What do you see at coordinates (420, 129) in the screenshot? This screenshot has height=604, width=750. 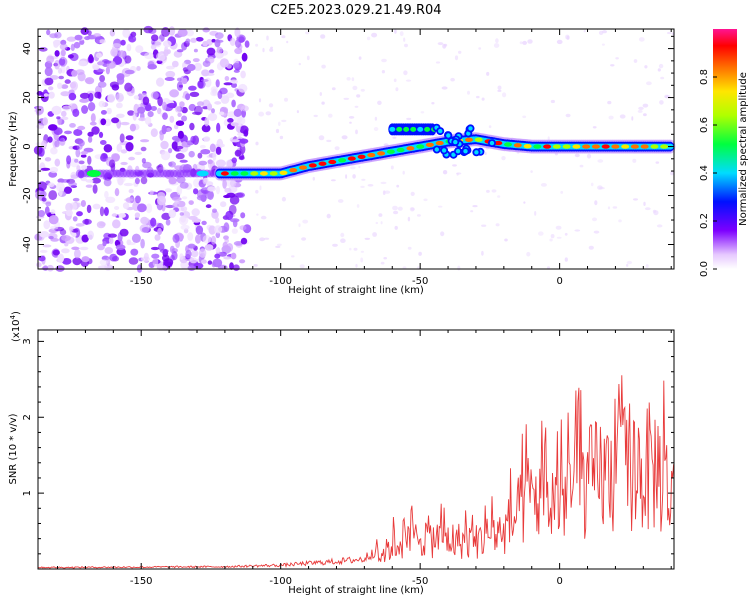 I see `branch-core` at bounding box center [420, 129].